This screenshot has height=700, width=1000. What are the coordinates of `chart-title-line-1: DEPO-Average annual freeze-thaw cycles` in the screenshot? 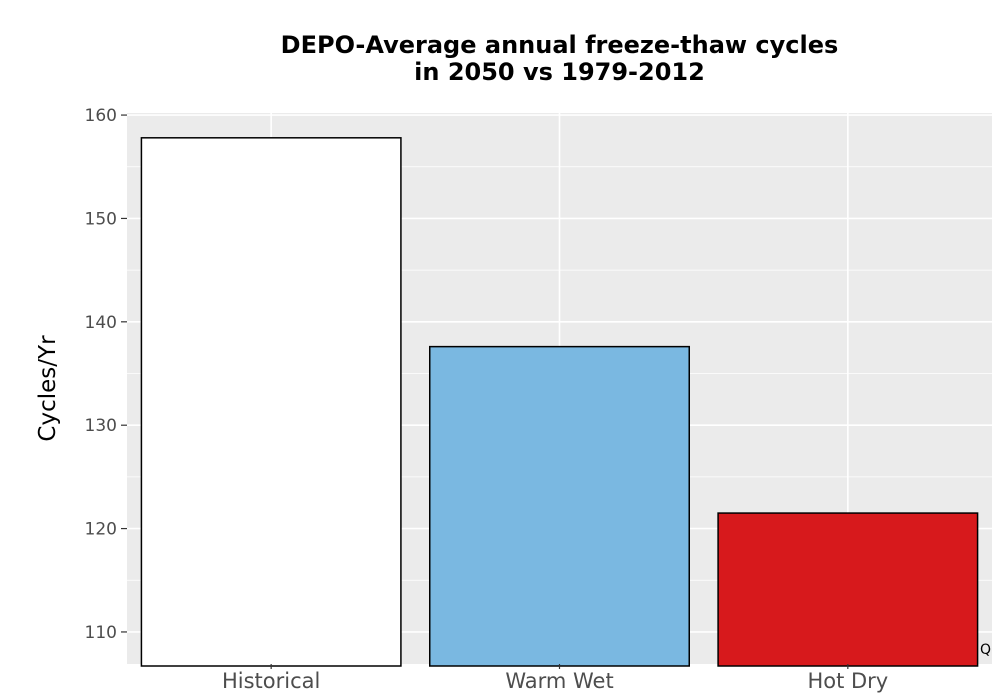 It's located at (559, 45).